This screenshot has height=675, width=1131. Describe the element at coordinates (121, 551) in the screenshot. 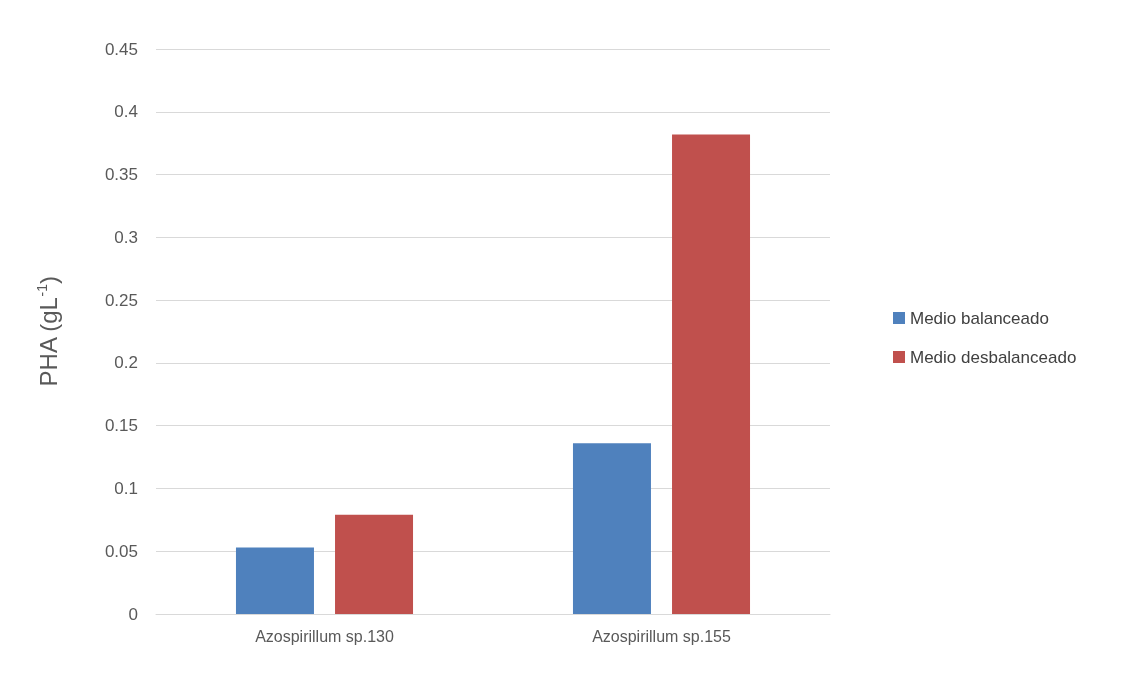

I see `y-tick-label: 0.05` at that location.